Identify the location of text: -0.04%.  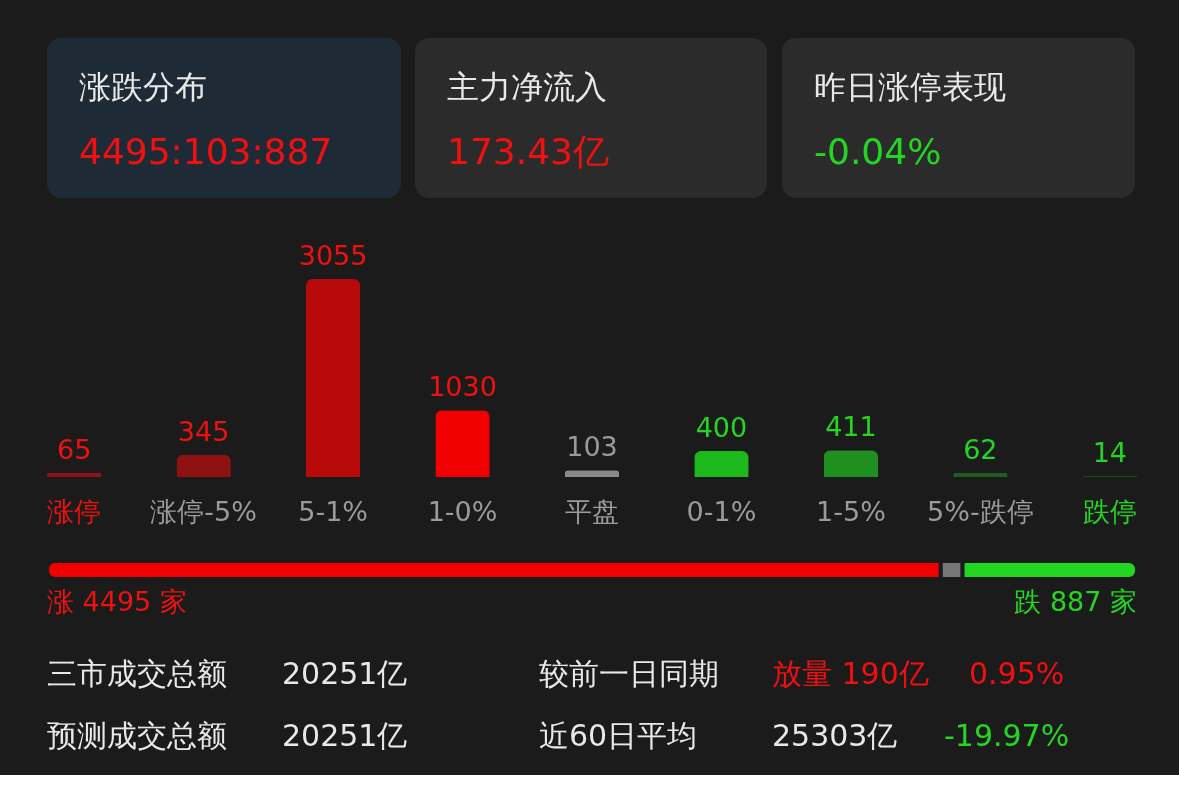
(878, 151).